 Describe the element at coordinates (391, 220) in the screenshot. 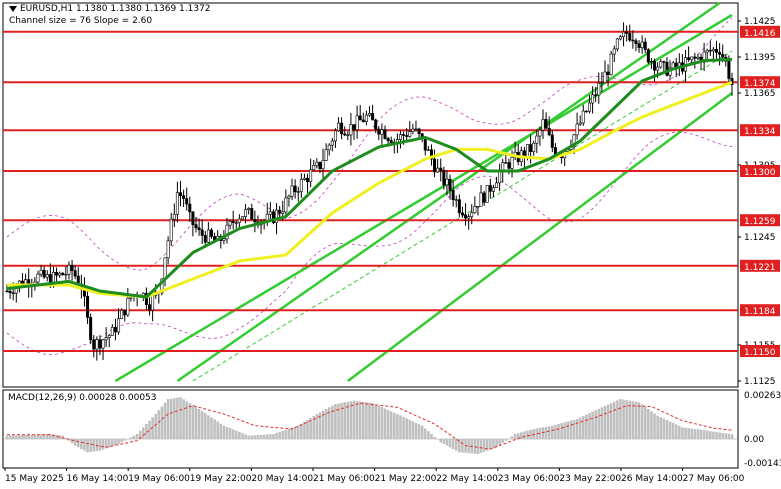

I see `level-line-1-1259: 1.1259` at that location.